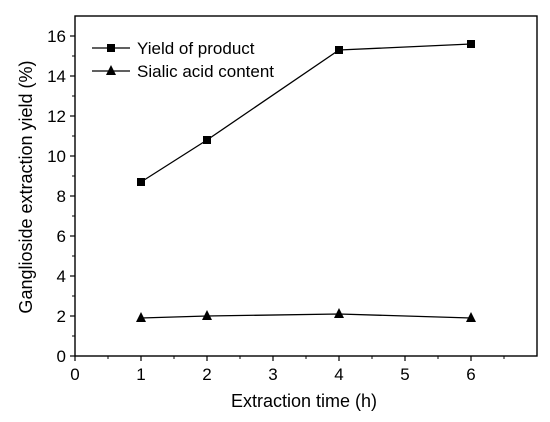 The image size is (550, 422). What do you see at coordinates (56, 116) in the screenshot?
I see `y-tick-label: 12` at bounding box center [56, 116].